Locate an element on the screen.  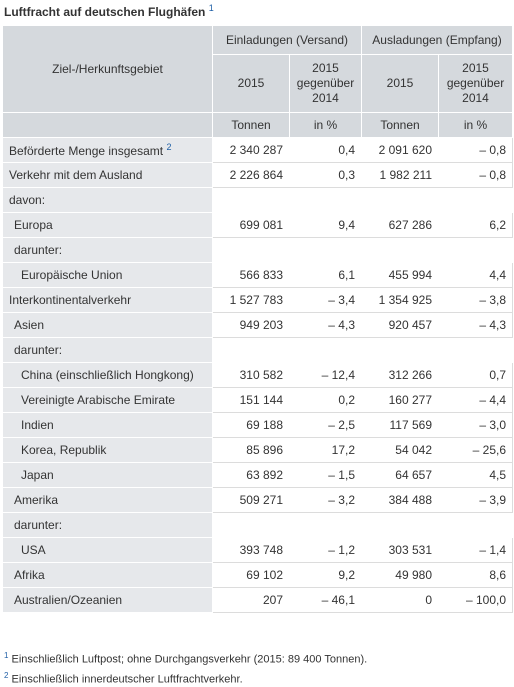
row-label: davon: is located at coordinates (107, 200).